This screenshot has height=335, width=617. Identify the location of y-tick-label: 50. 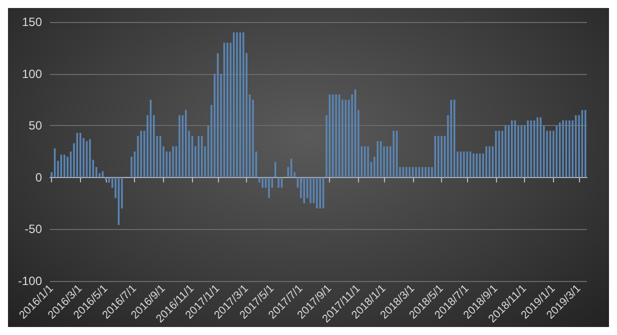
(35, 125).